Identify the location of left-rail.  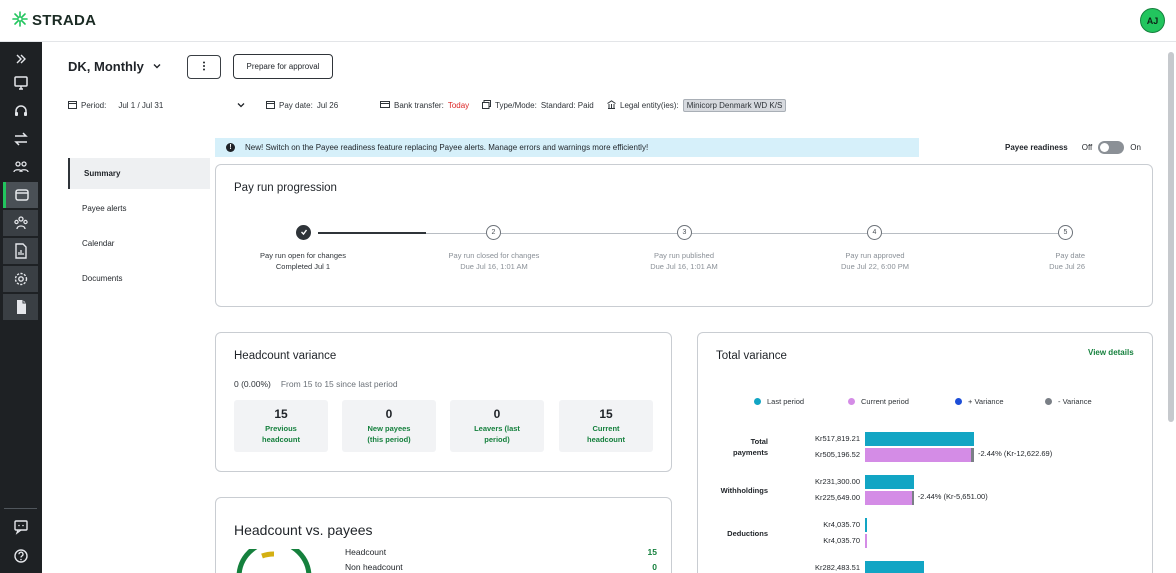
(21, 307).